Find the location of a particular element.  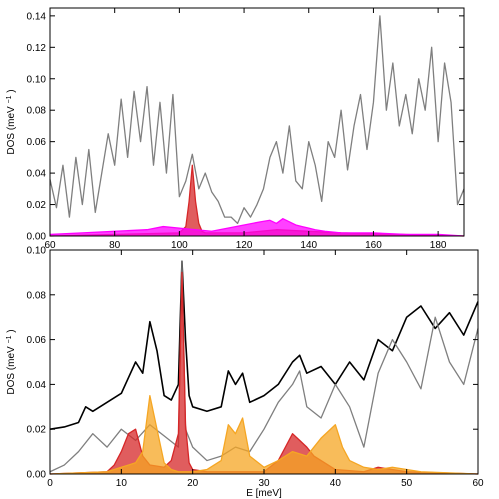

bottom-y-tick-label: 0.08 is located at coordinates (37, 295).